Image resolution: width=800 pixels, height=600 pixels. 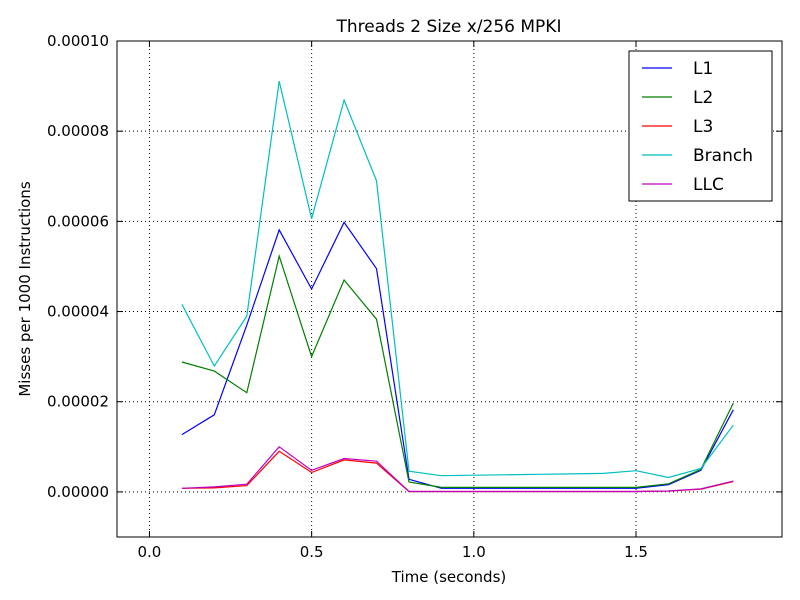 I want to click on y-tick-label: 0.00008, so click(x=78, y=131).